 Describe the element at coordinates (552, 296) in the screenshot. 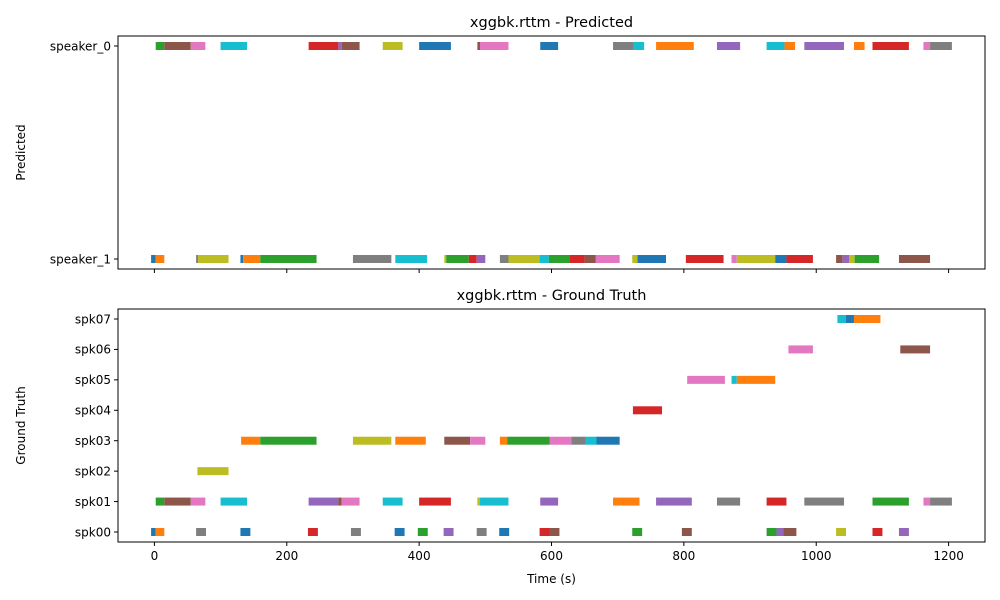

I see `ground-truth-chart-title: xggbk.rttm - Ground Truth` at that location.